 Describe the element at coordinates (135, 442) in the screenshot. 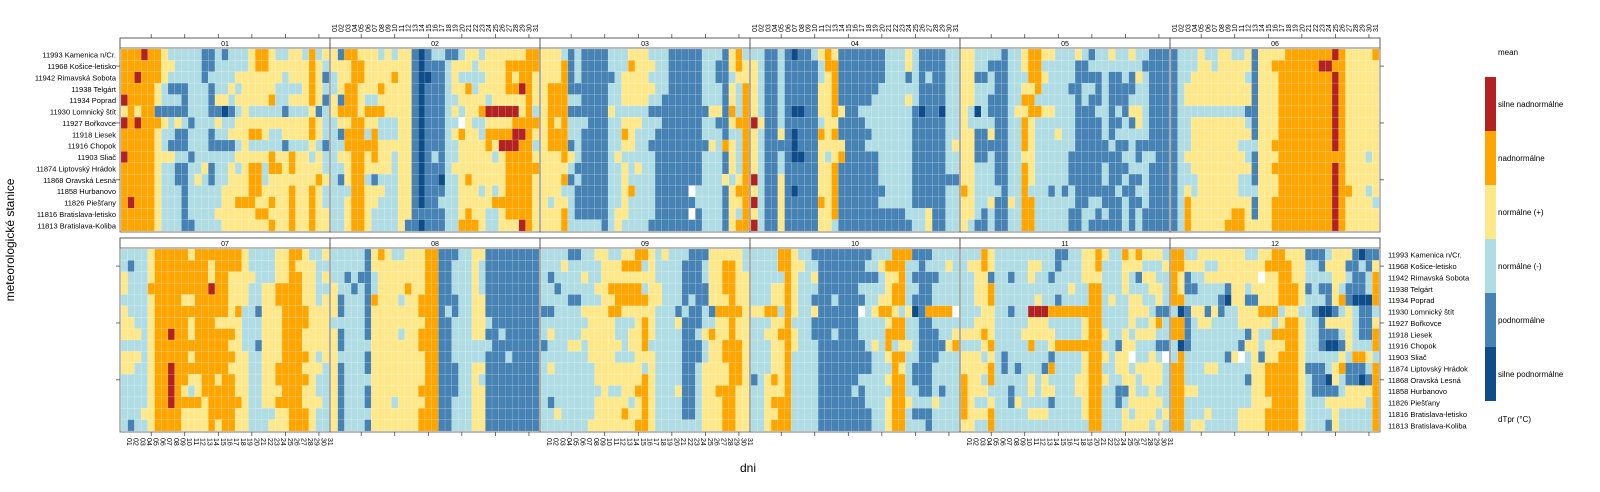

I see `day-tick-label: 02` at that location.